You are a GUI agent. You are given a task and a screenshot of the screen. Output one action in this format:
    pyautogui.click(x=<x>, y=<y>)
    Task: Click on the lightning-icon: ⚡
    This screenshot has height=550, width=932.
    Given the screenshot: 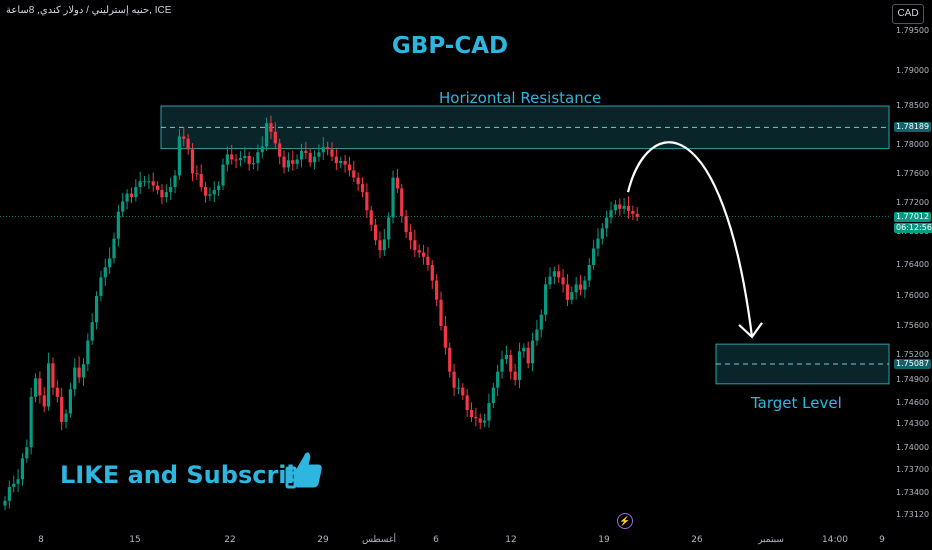 What is the action you would take?
    pyautogui.click(x=625, y=521)
    